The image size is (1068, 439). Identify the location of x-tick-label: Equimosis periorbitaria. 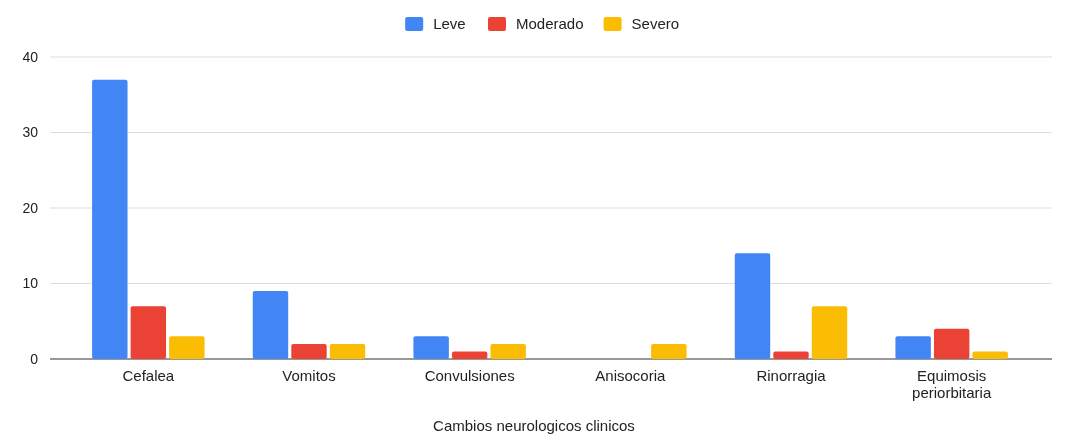
(952, 384).